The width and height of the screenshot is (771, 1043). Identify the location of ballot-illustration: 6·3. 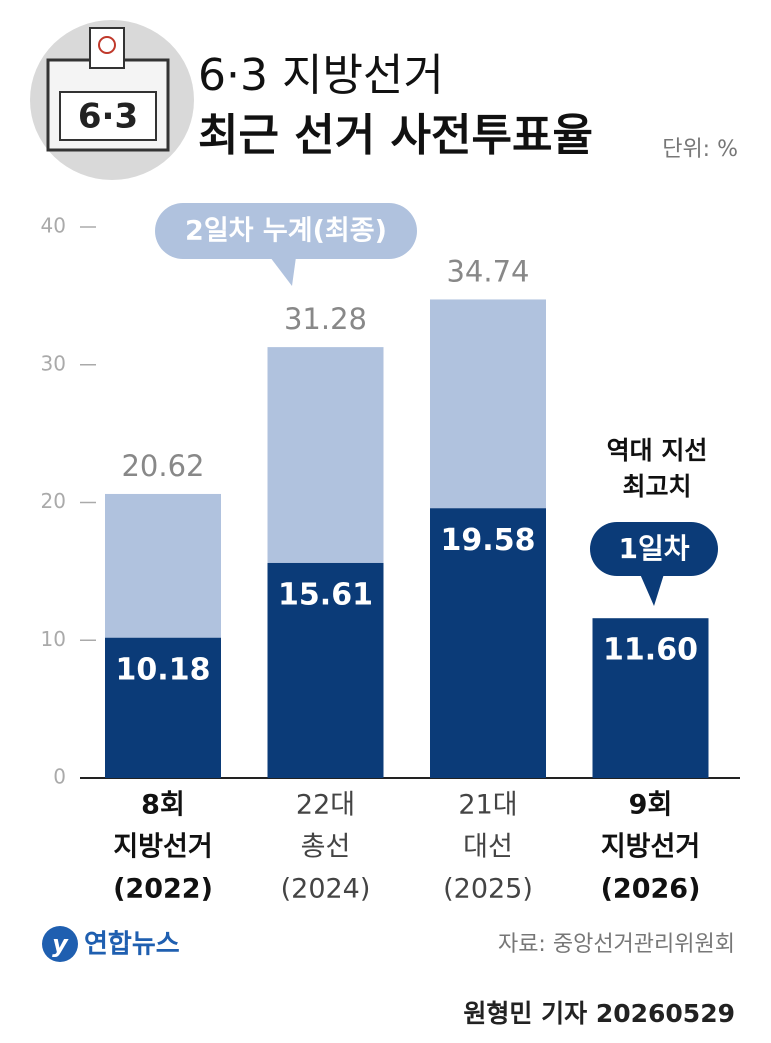
(112, 100).